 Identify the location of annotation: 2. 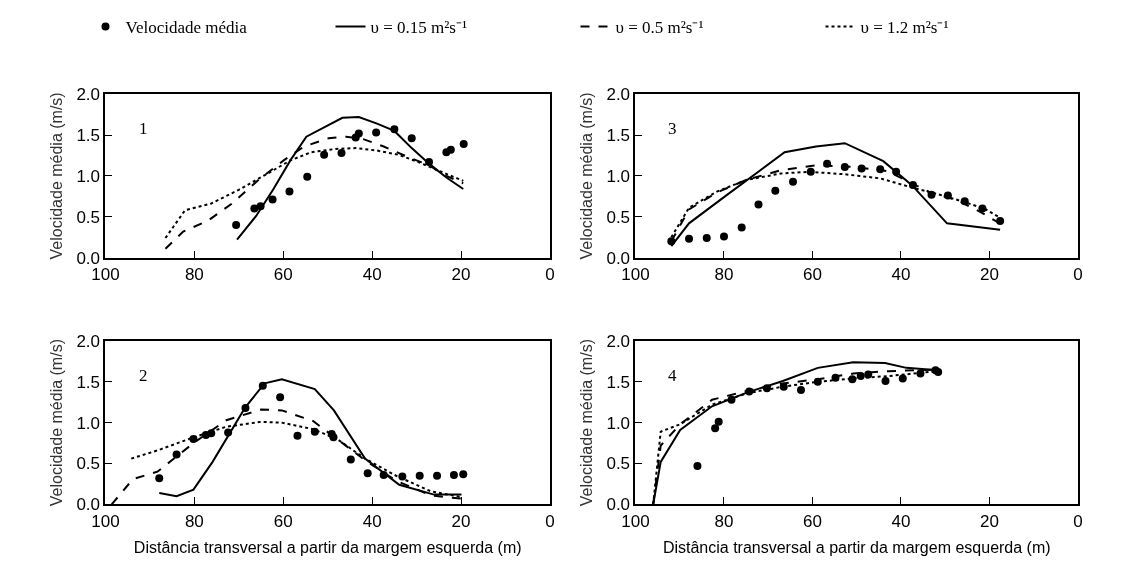
(143, 375).